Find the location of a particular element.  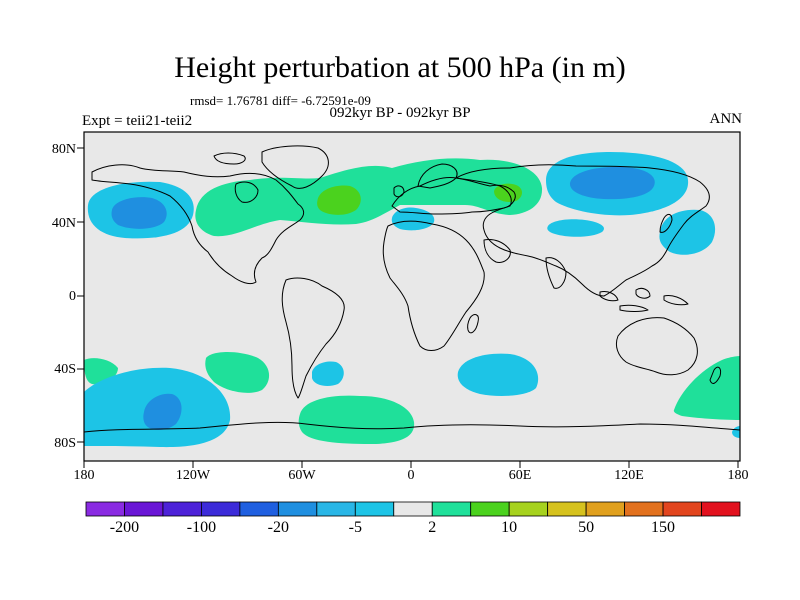

coastline-new-guinea is located at coordinates (676, 300).